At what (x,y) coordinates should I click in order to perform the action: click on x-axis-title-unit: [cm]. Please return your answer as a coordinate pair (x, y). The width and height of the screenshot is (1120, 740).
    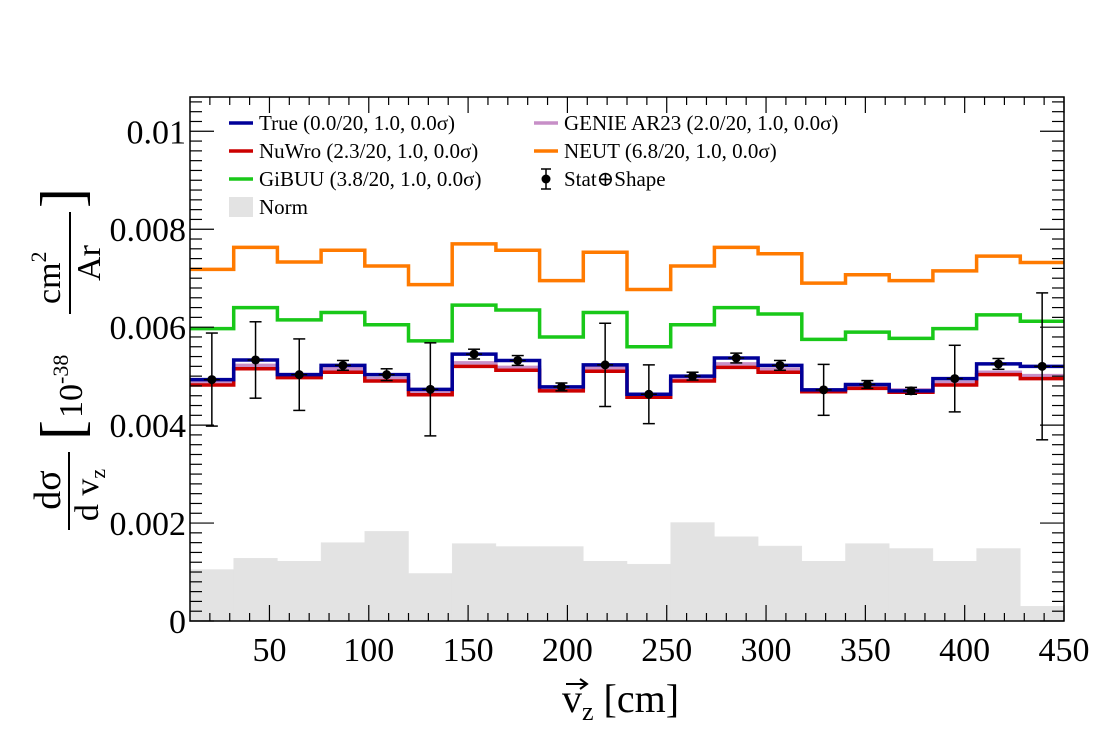
    Looking at the image, I should click on (642, 698).